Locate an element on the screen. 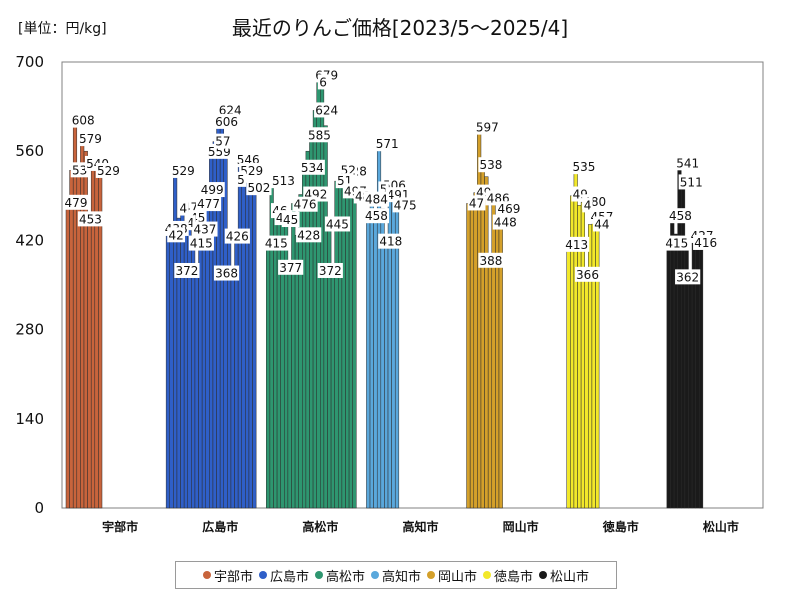  x-tick-label: 高松市 is located at coordinates (320, 526).